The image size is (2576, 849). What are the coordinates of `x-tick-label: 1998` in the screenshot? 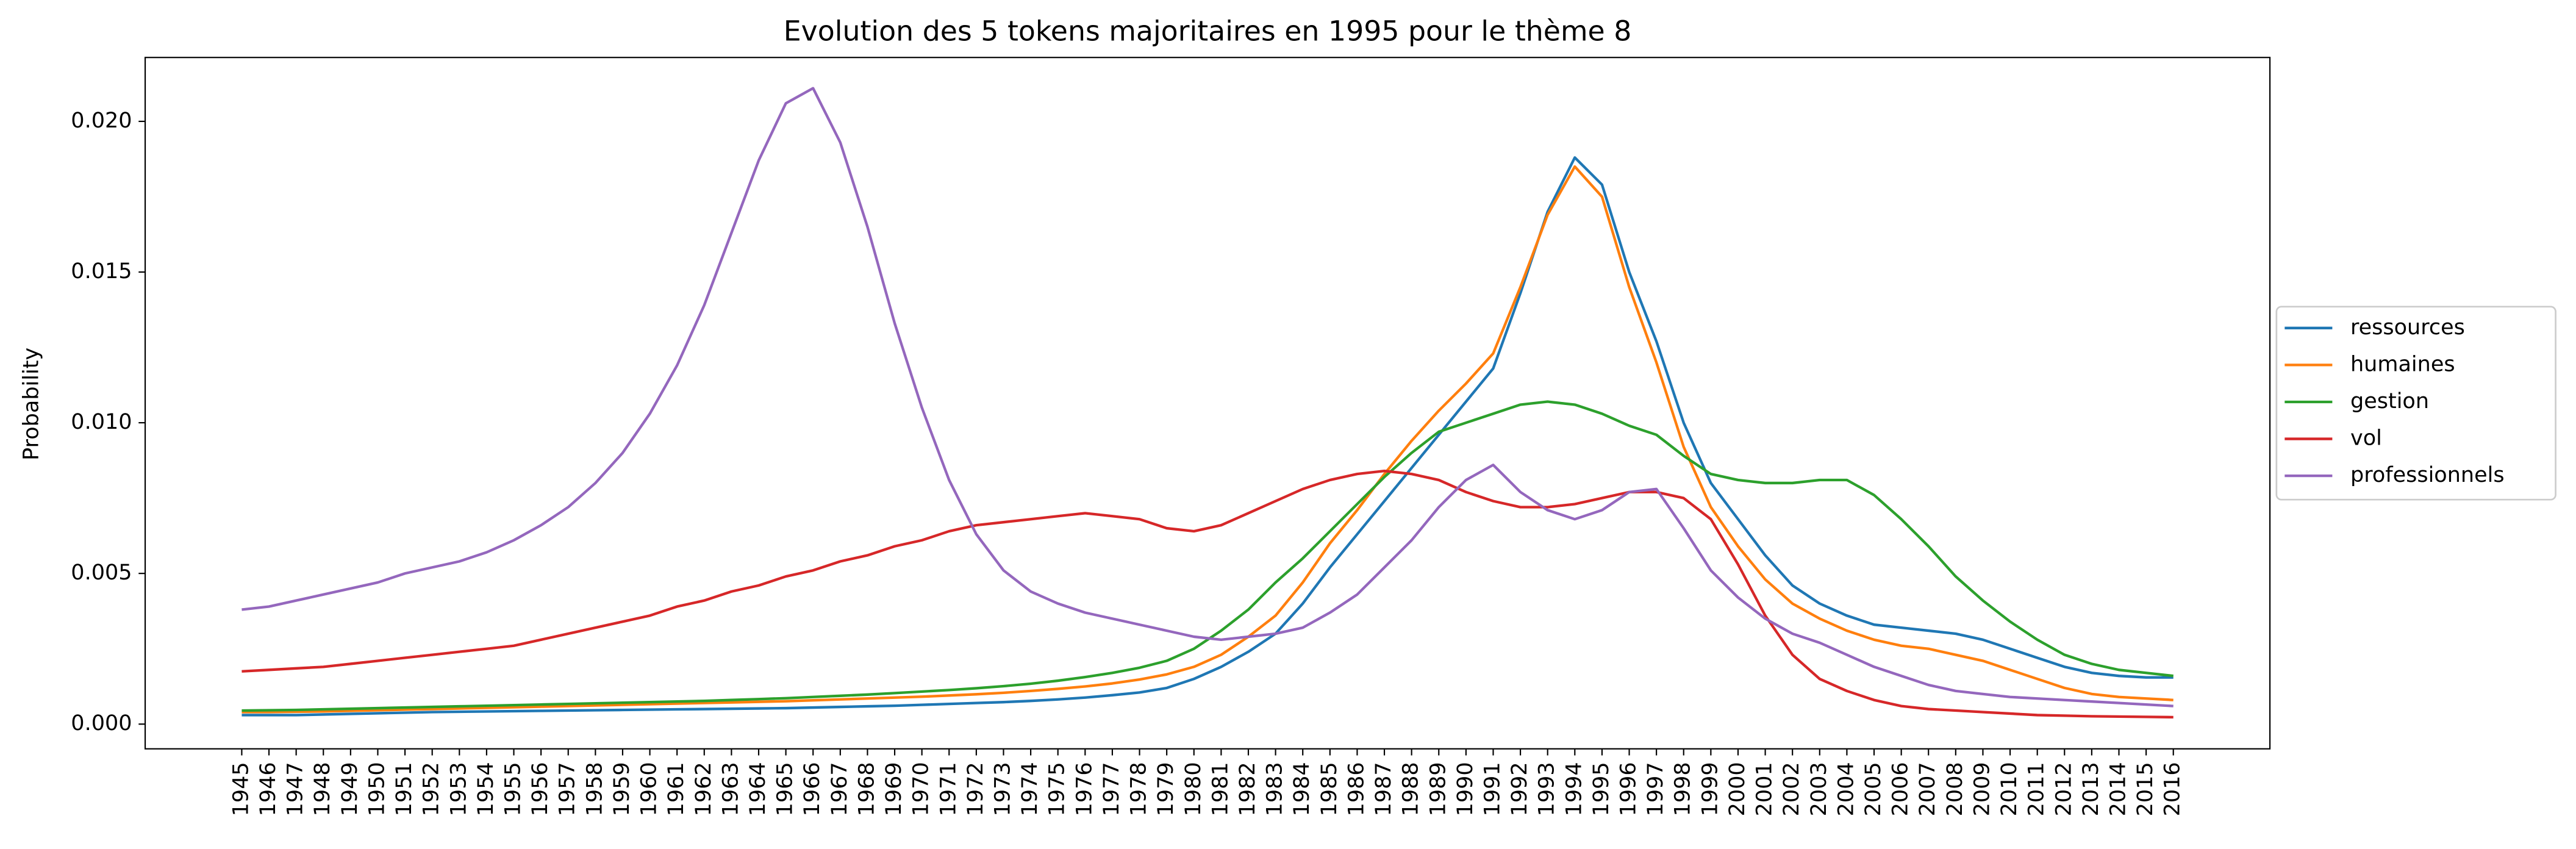 It's located at (1683, 789).